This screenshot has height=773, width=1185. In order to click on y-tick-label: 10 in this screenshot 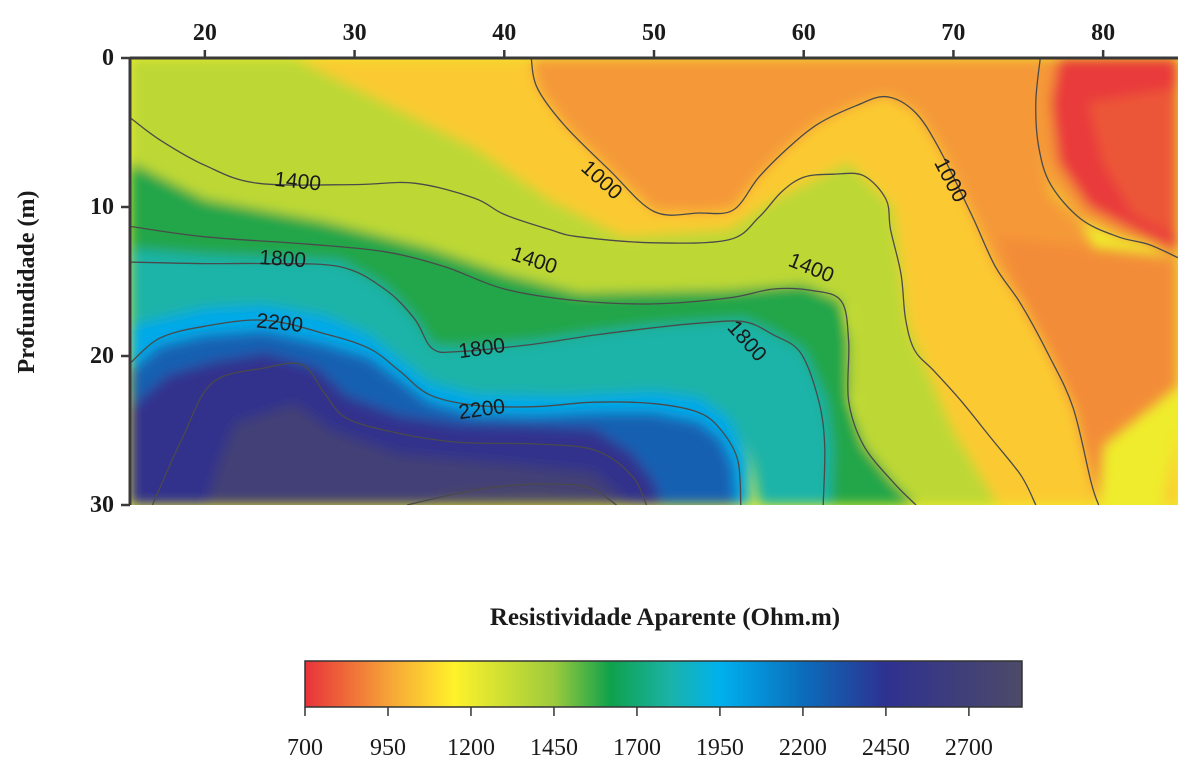, I will do `click(102, 207)`.